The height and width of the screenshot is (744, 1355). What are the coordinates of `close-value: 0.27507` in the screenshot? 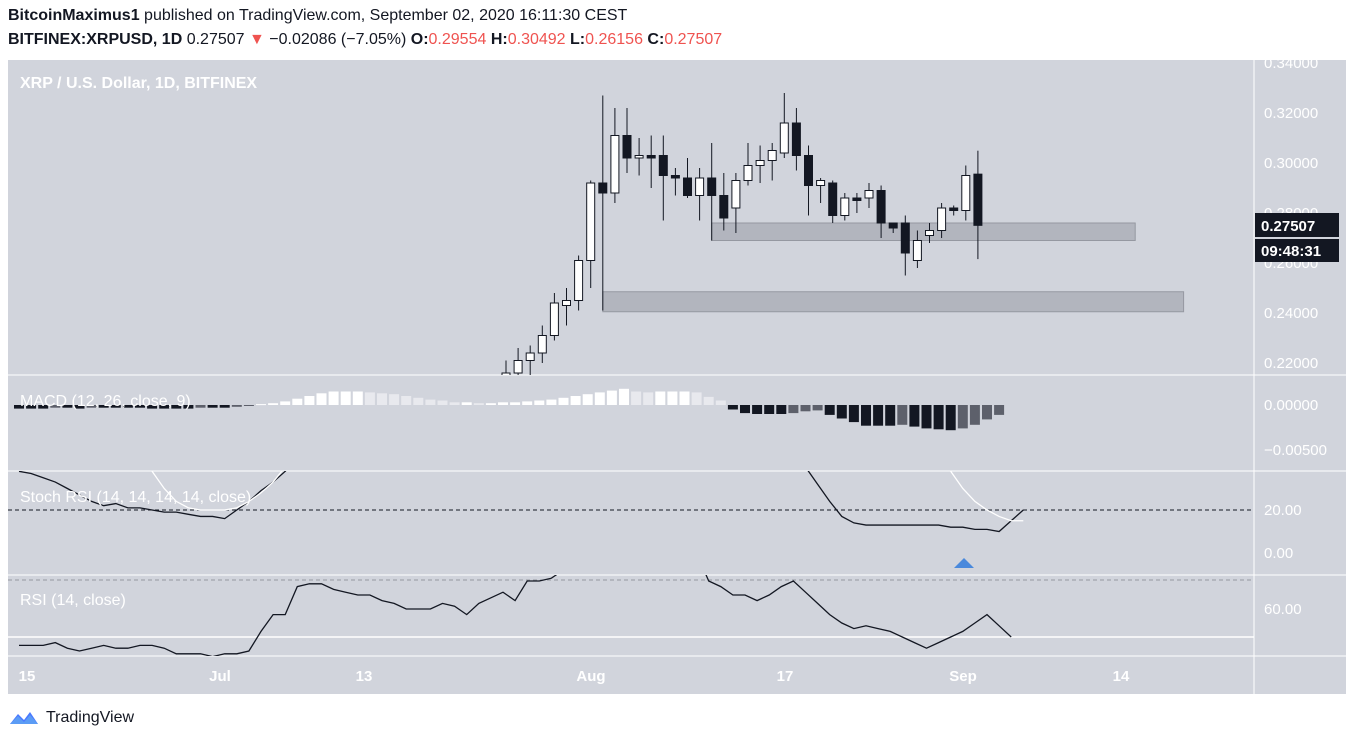 It's located at (693, 39).